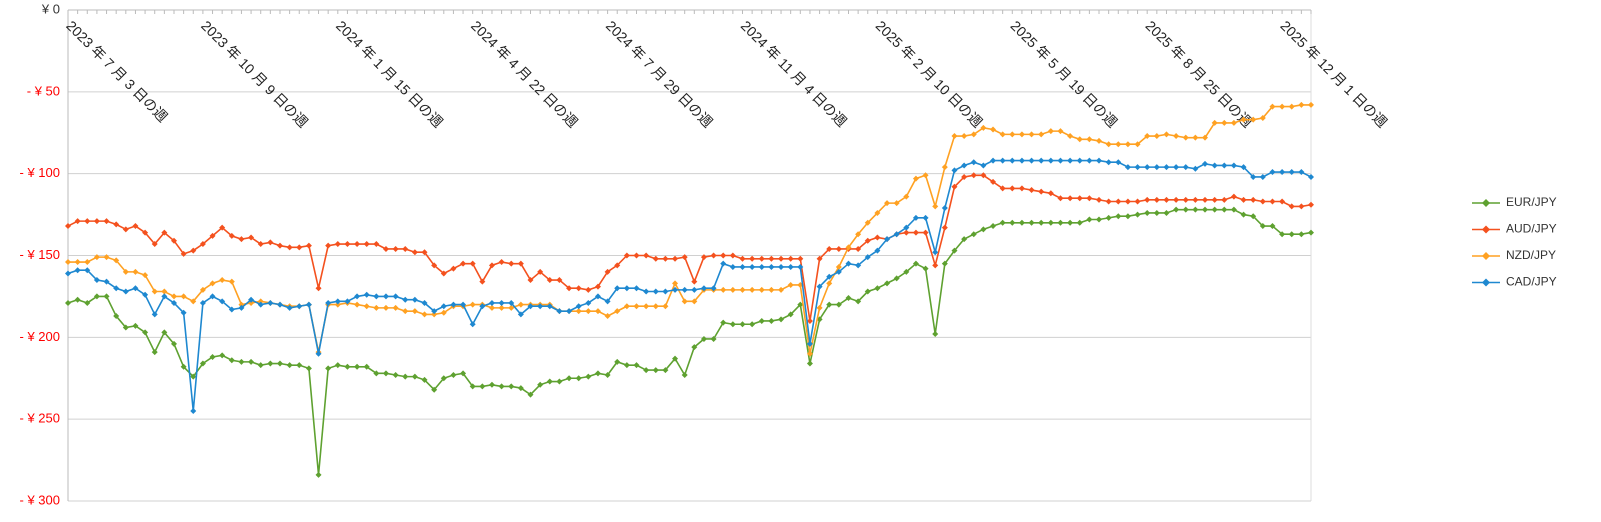  Describe the element at coordinates (1198, 73) in the screenshot. I see `x-tick-label: 2025 年 8 月 25 日の週` at that location.